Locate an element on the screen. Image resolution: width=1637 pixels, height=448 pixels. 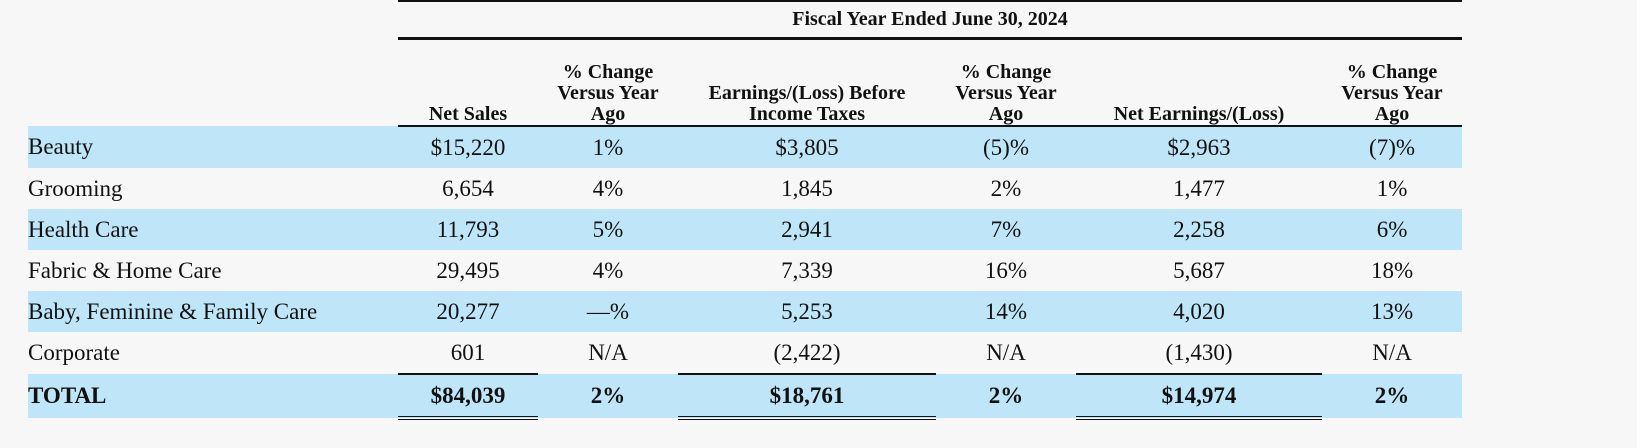
ebit-cell: 5,253 is located at coordinates (807, 311).